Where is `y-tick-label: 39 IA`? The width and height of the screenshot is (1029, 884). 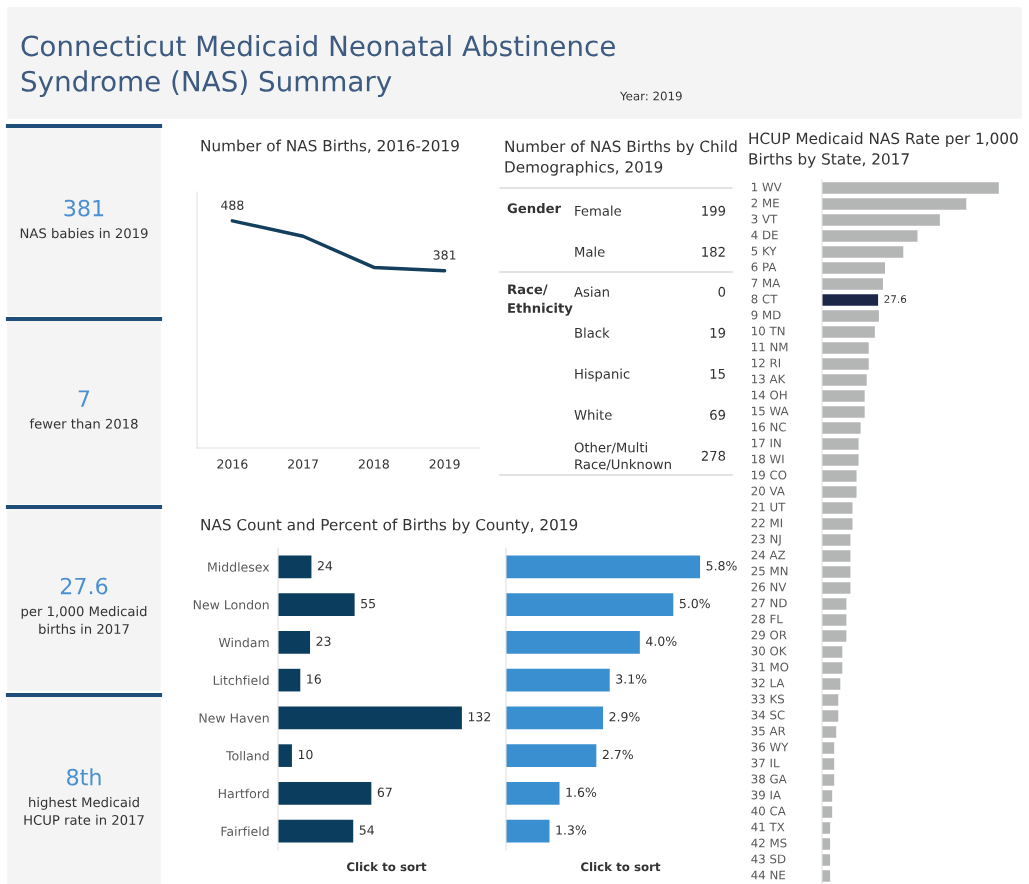
y-tick-label: 39 IA is located at coordinates (766, 795).